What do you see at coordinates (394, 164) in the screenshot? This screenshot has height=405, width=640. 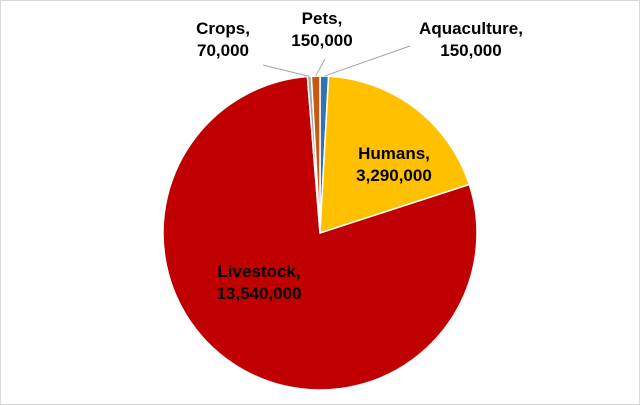 I see `data-label-humans: Humans, 3,290,000` at bounding box center [394, 164].